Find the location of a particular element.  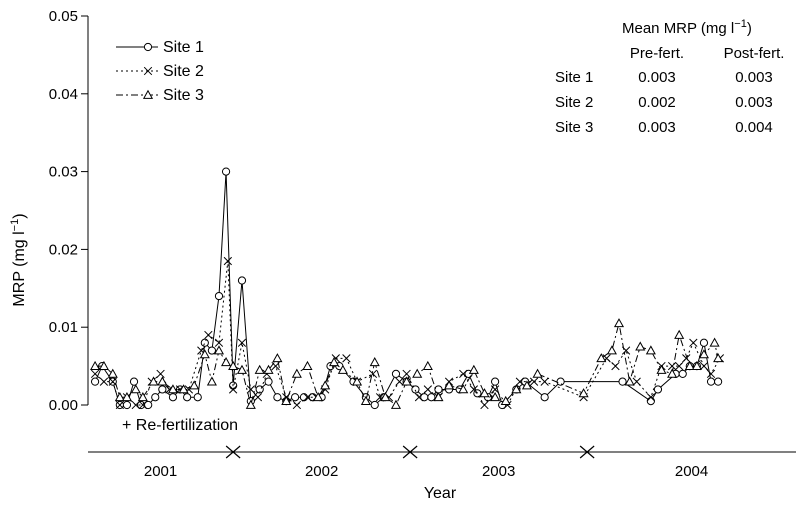

legend-label: Site 1 is located at coordinates (183, 47).